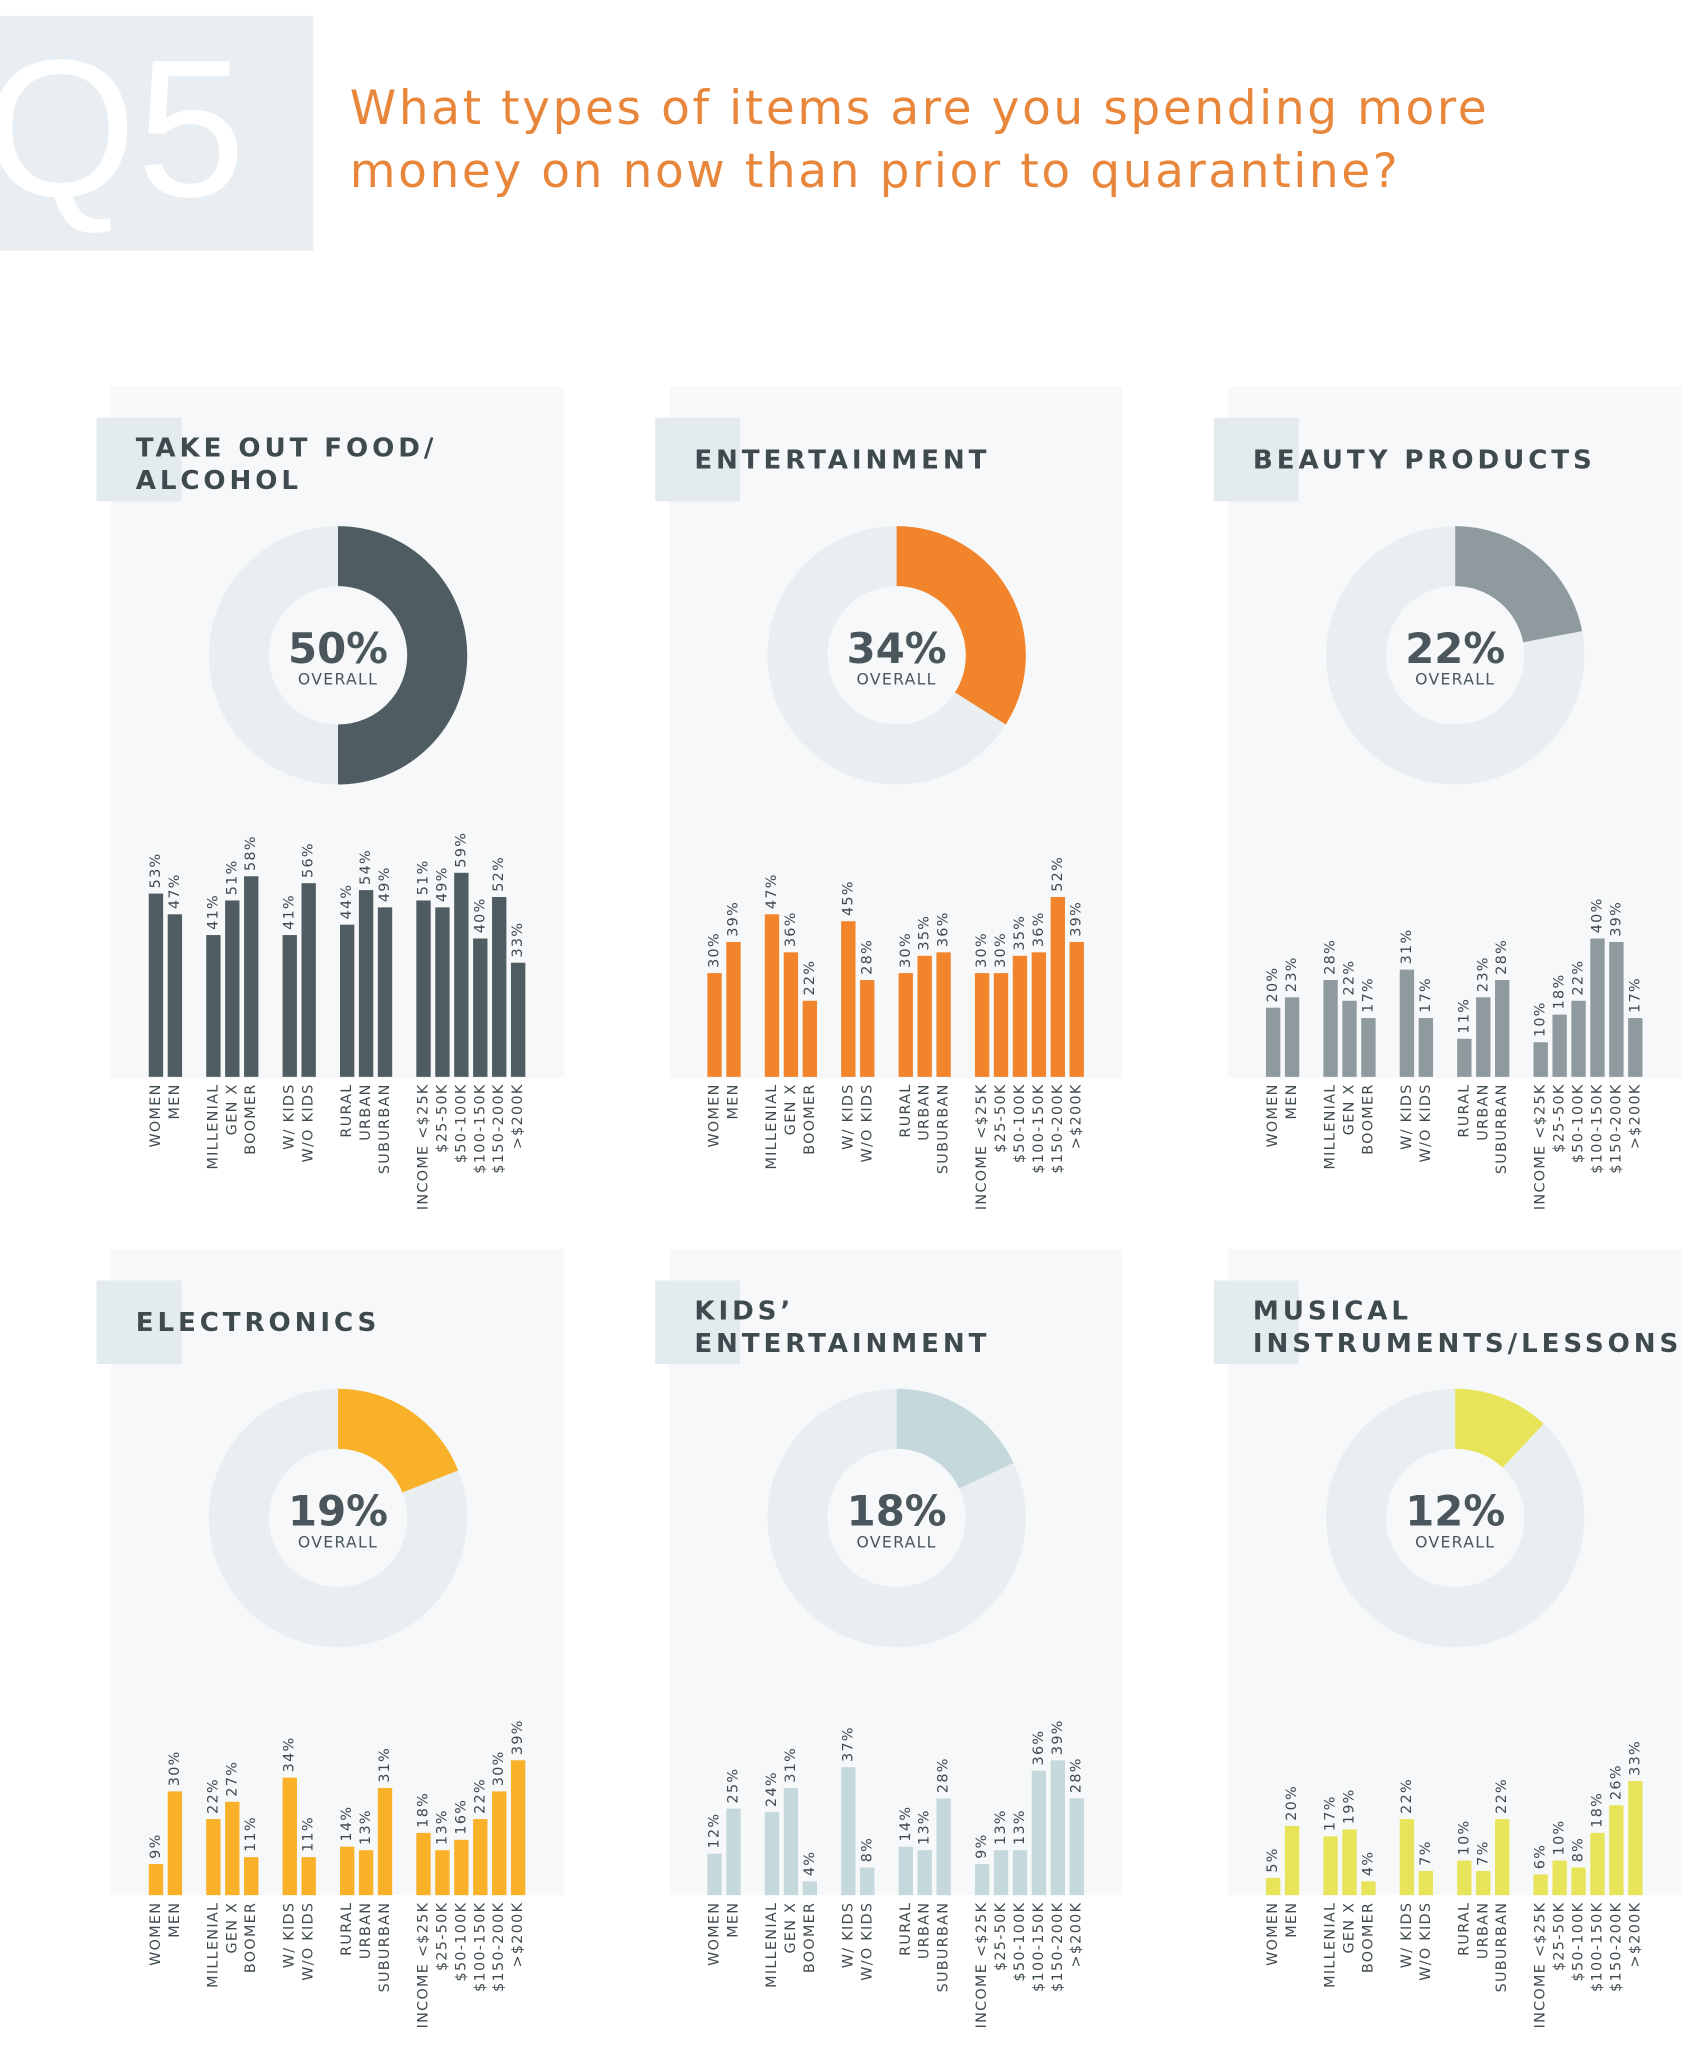  What do you see at coordinates (982, 1845) in the screenshot?
I see `value-label: 9%` at bounding box center [982, 1845].